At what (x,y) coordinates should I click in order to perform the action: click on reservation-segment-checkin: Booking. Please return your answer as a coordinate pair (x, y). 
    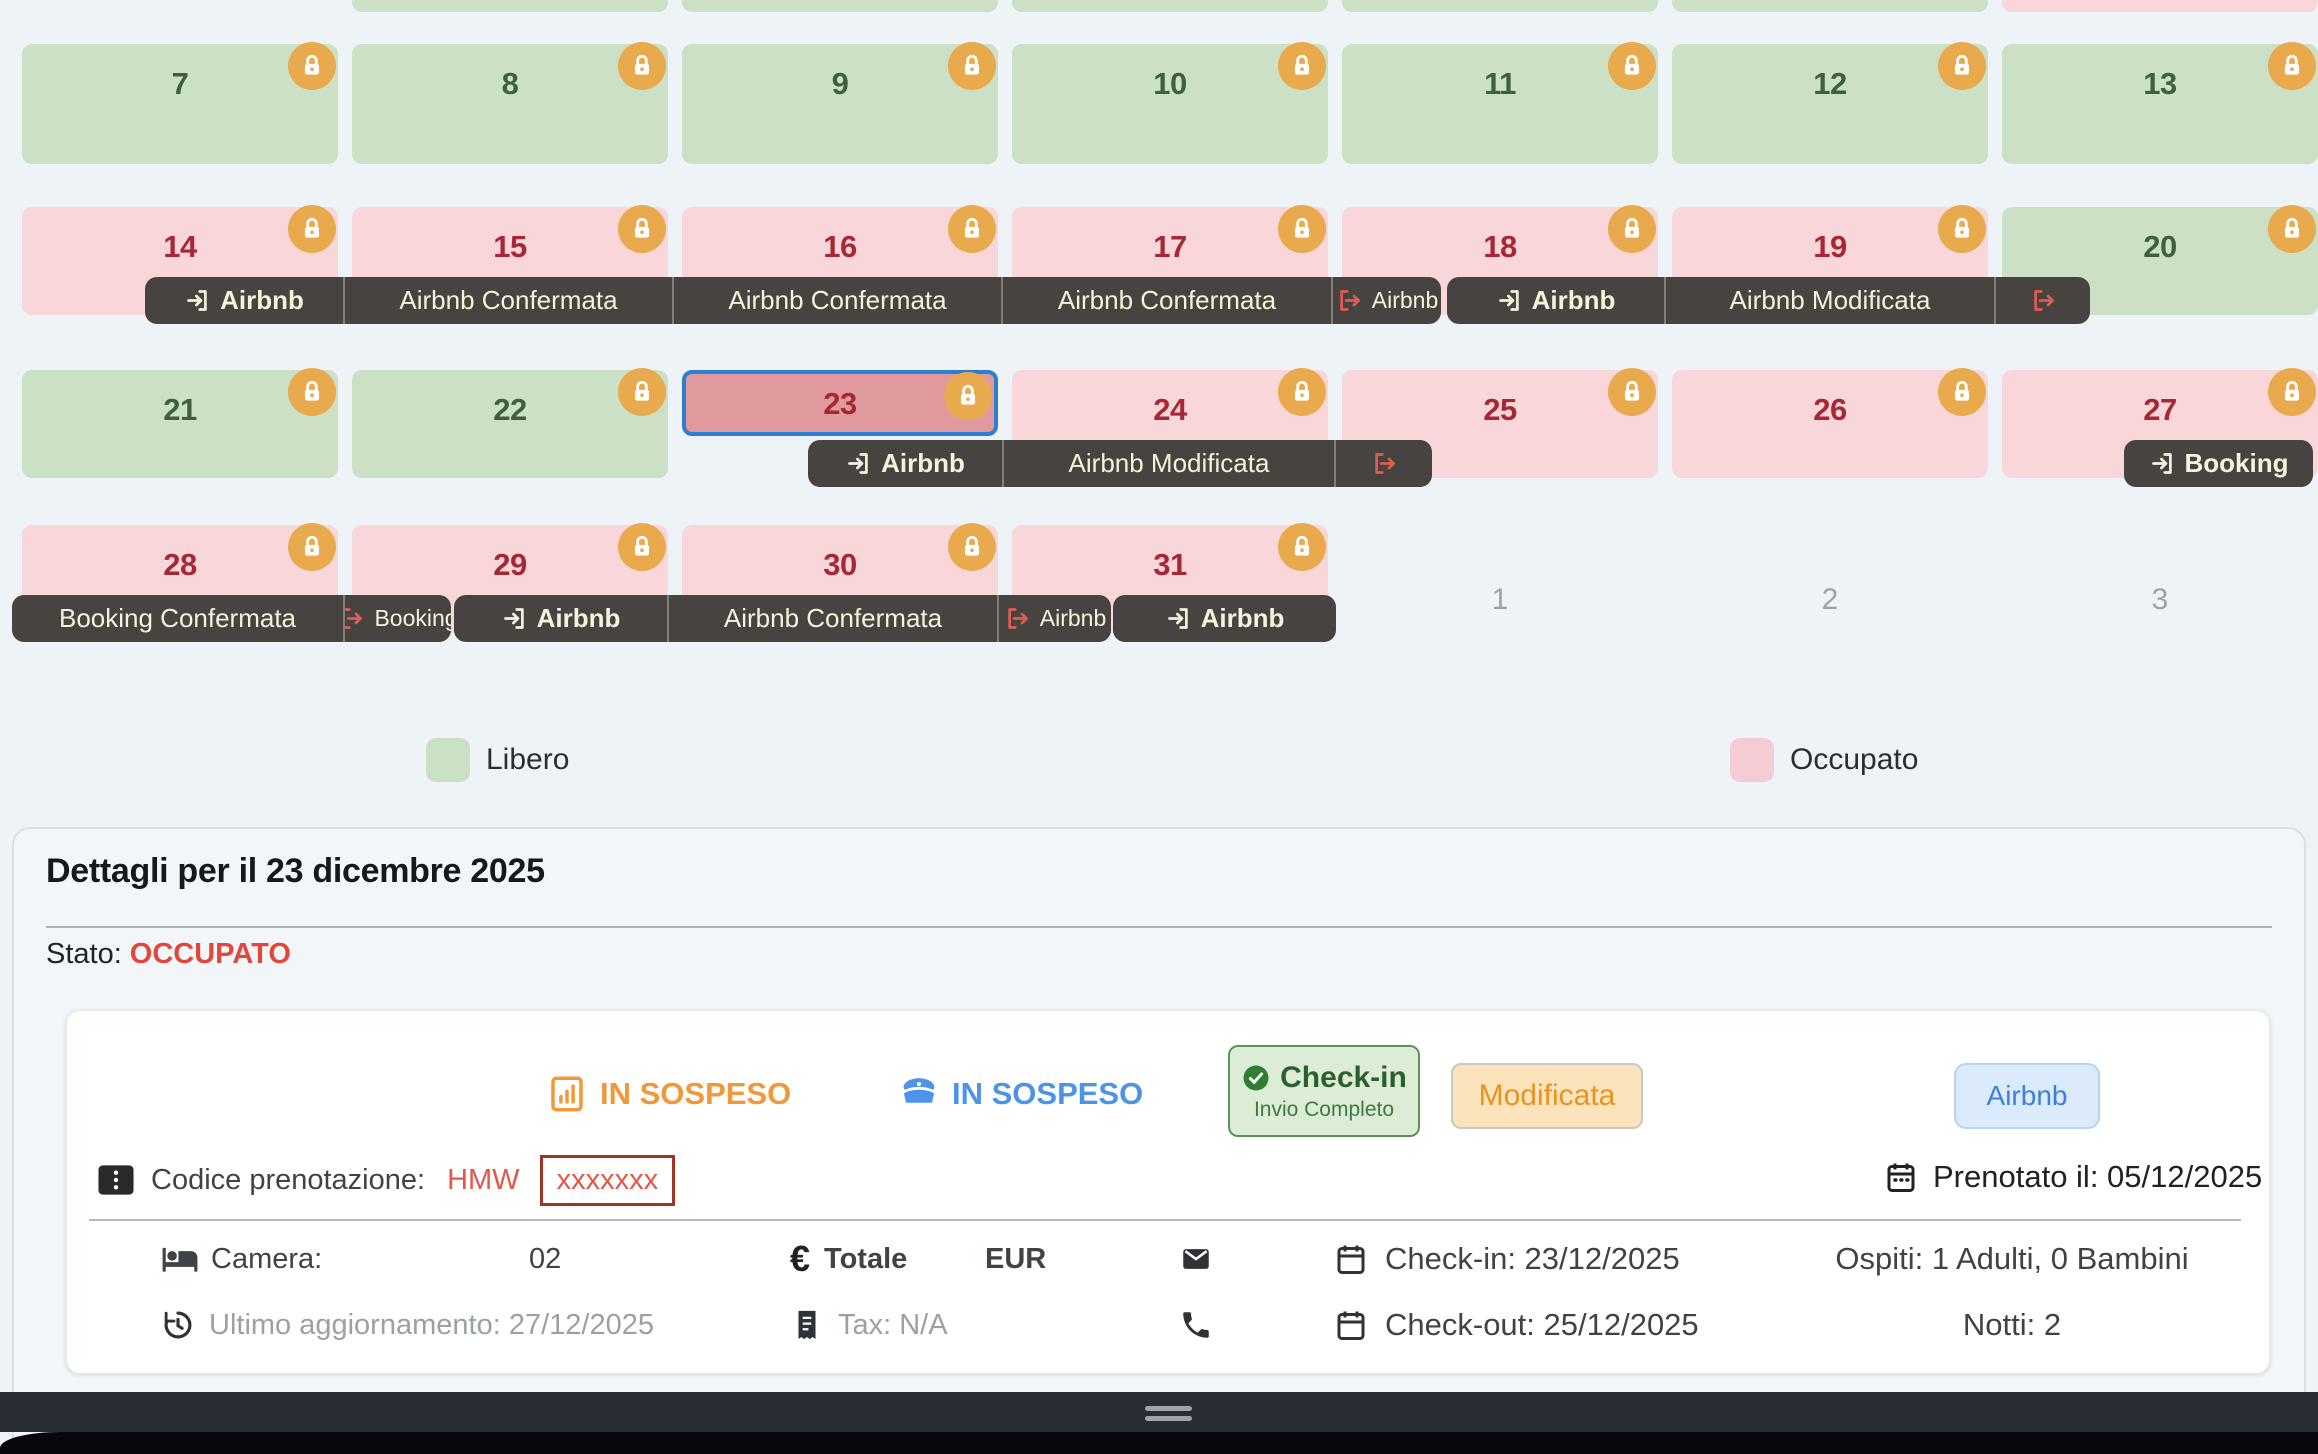
    Looking at the image, I should click on (2218, 463).